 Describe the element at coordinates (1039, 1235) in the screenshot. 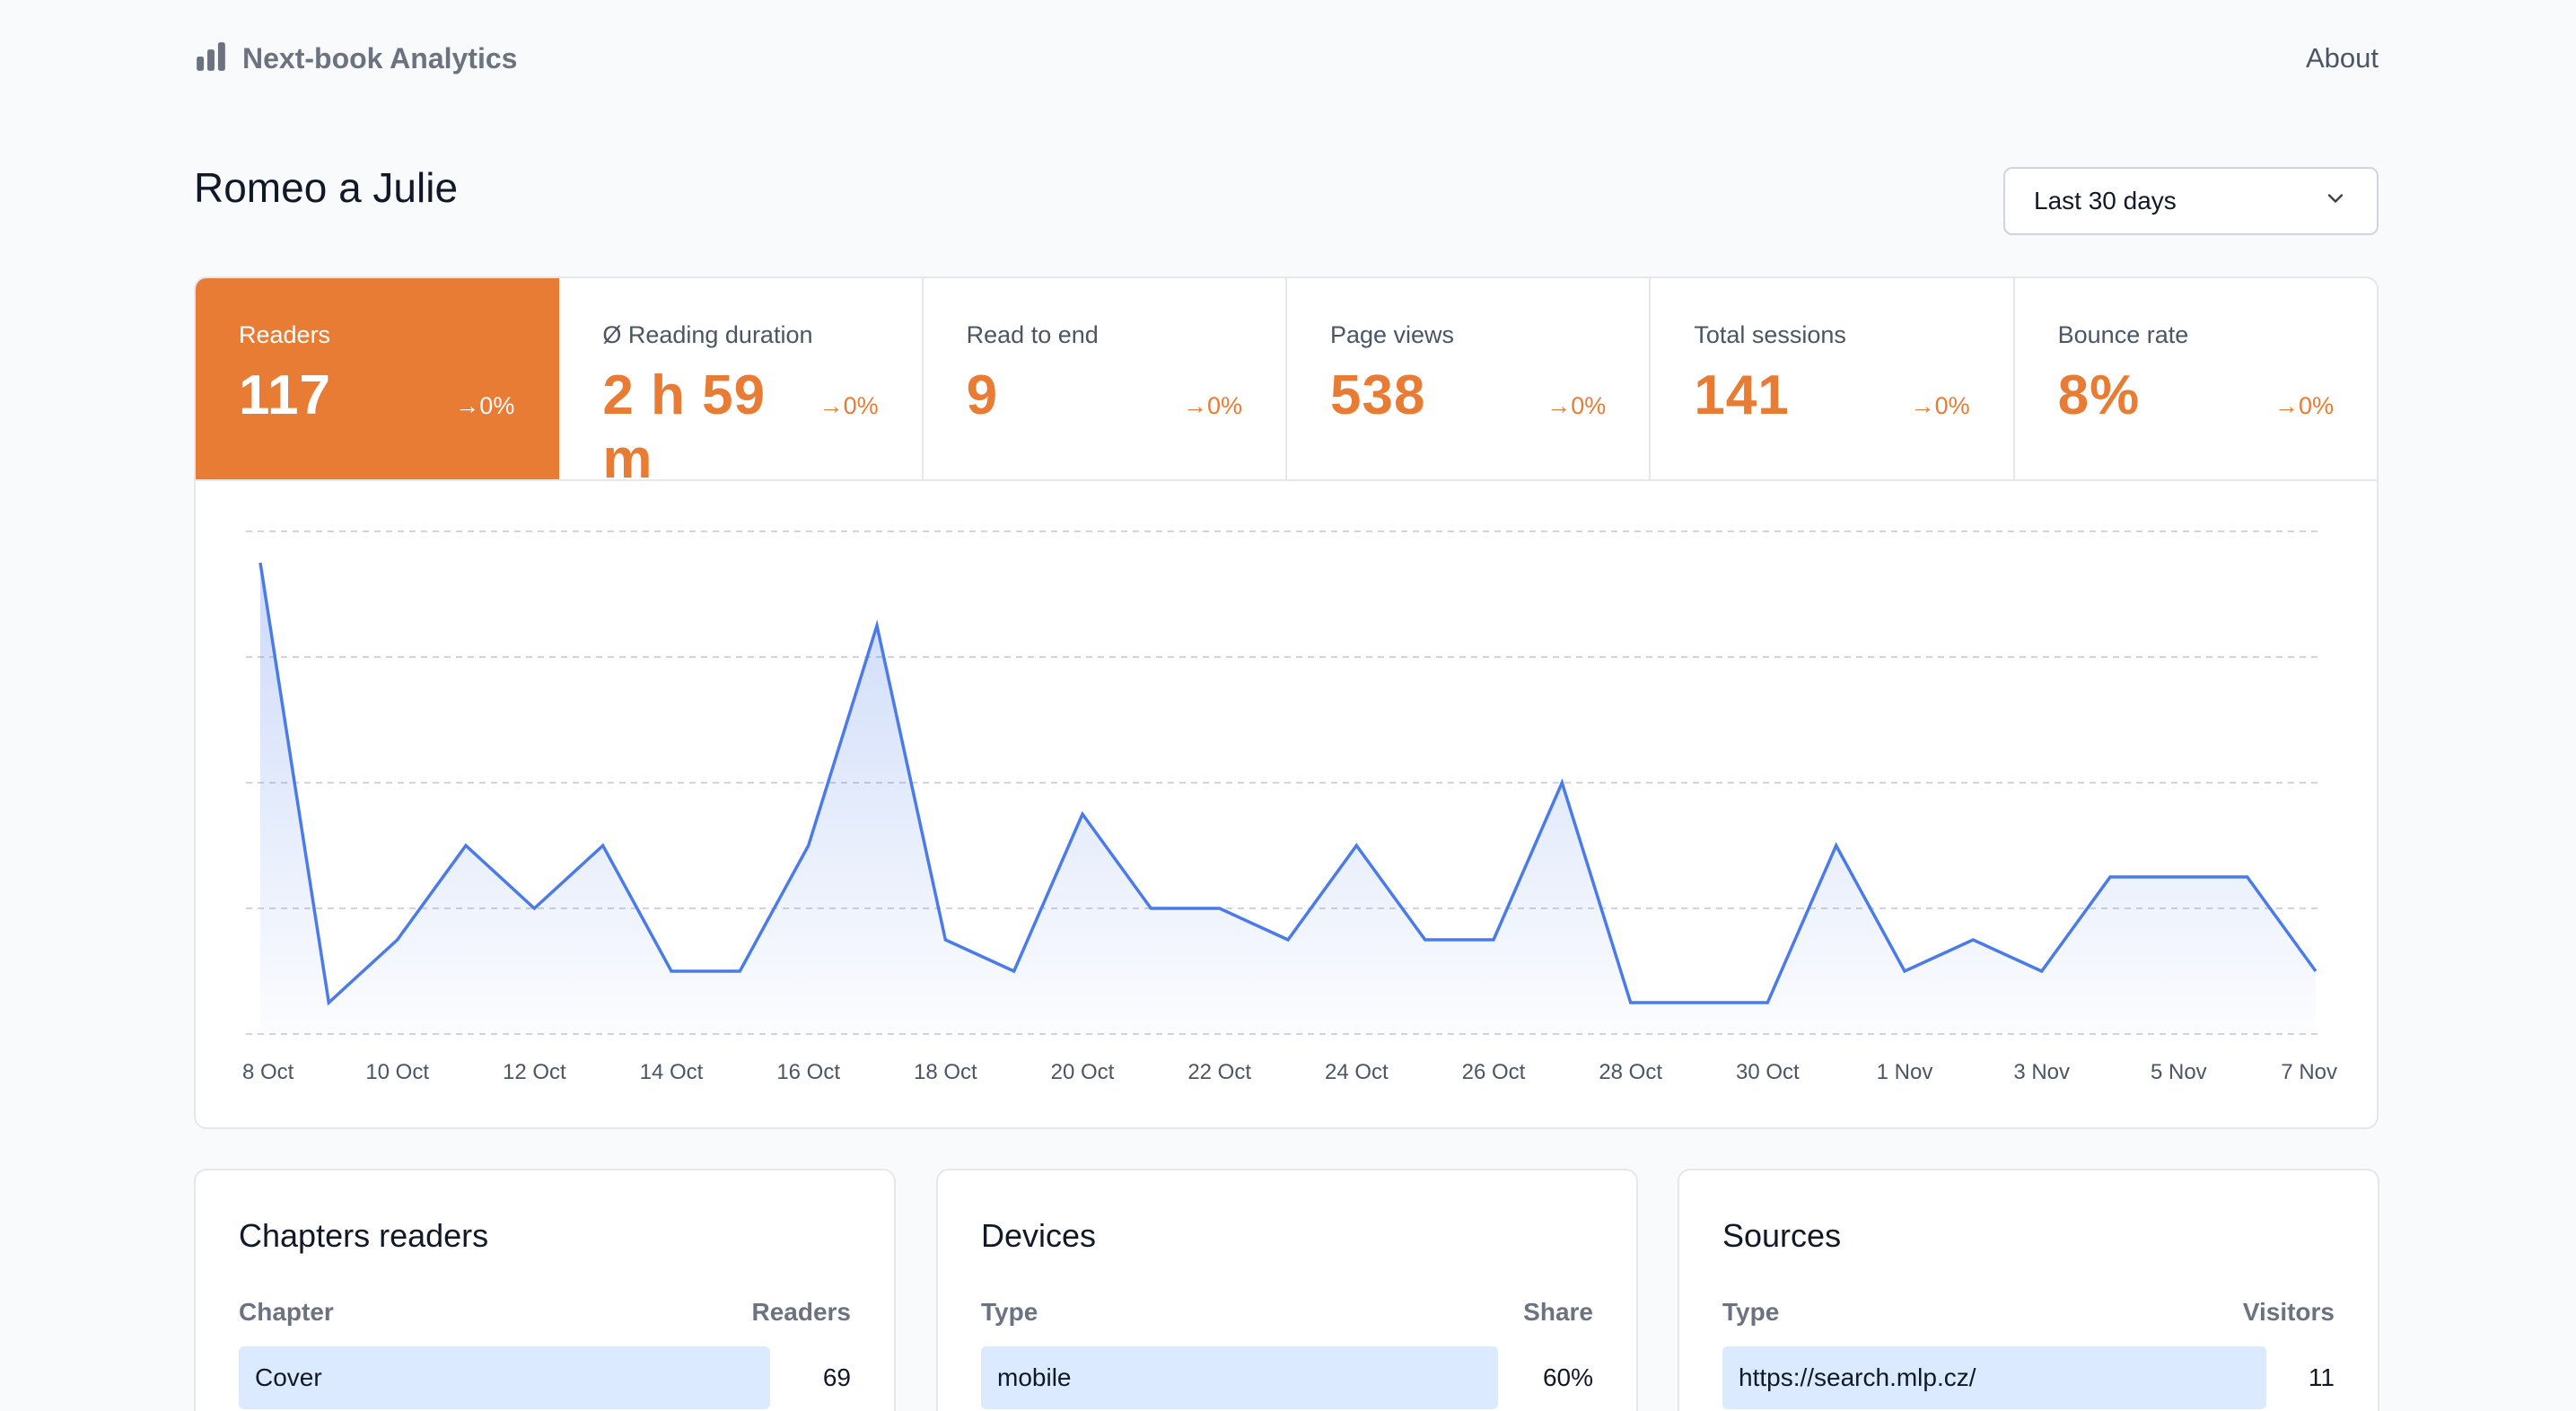

I see `panel-title: Devices` at that location.